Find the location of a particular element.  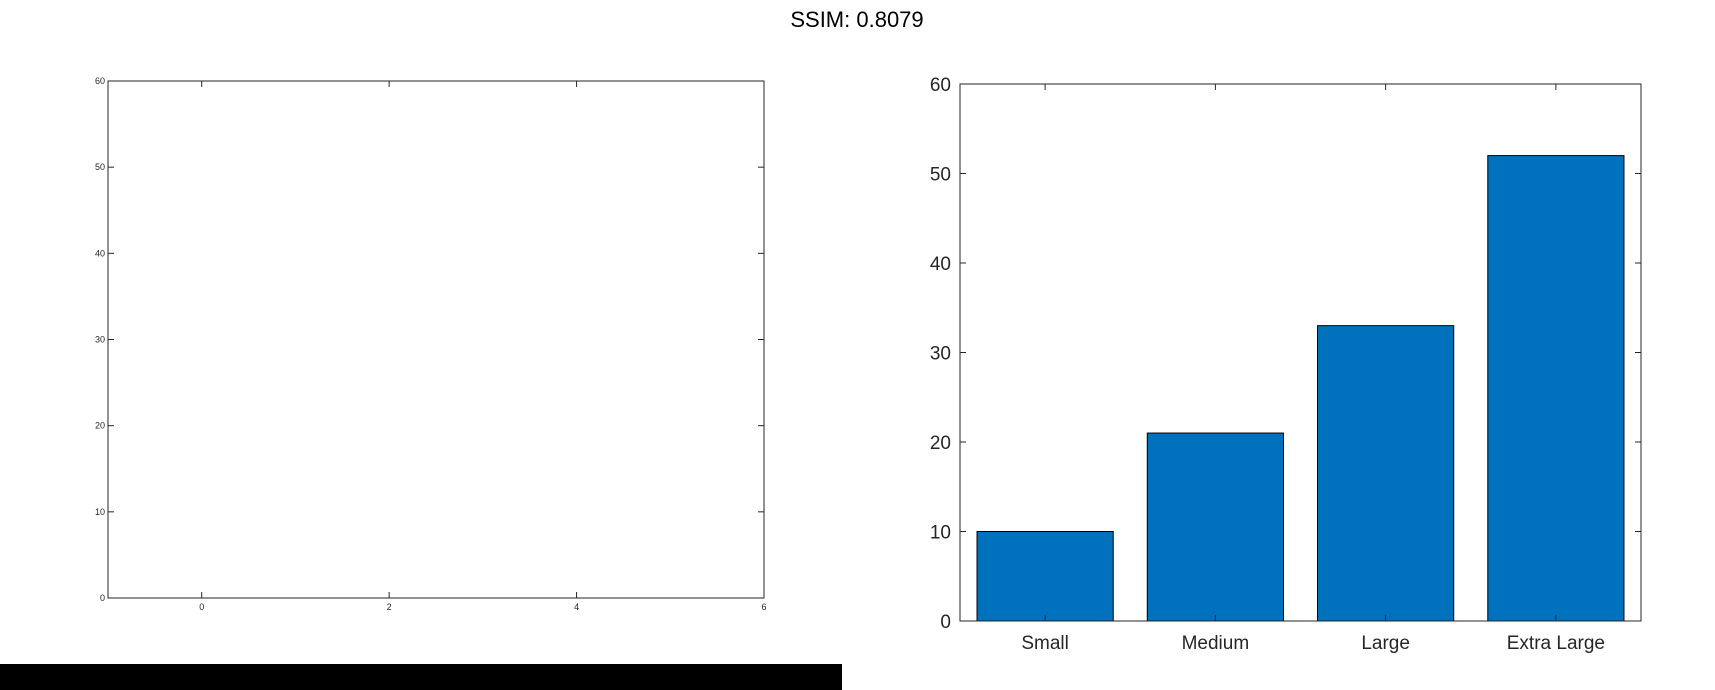

right-y-tick-label: 0 is located at coordinates (945, 622).